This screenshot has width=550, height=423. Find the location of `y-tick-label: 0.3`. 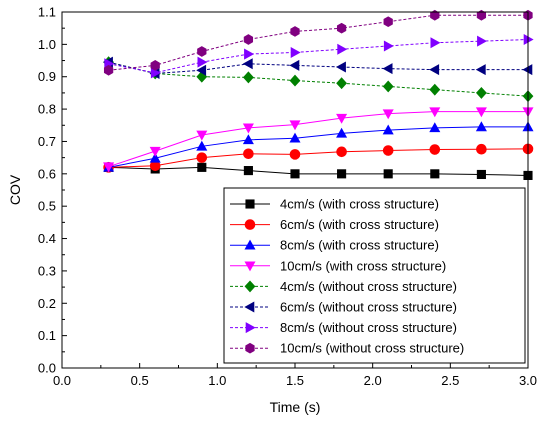

y-tick-label: 0.3 is located at coordinates (47, 270).